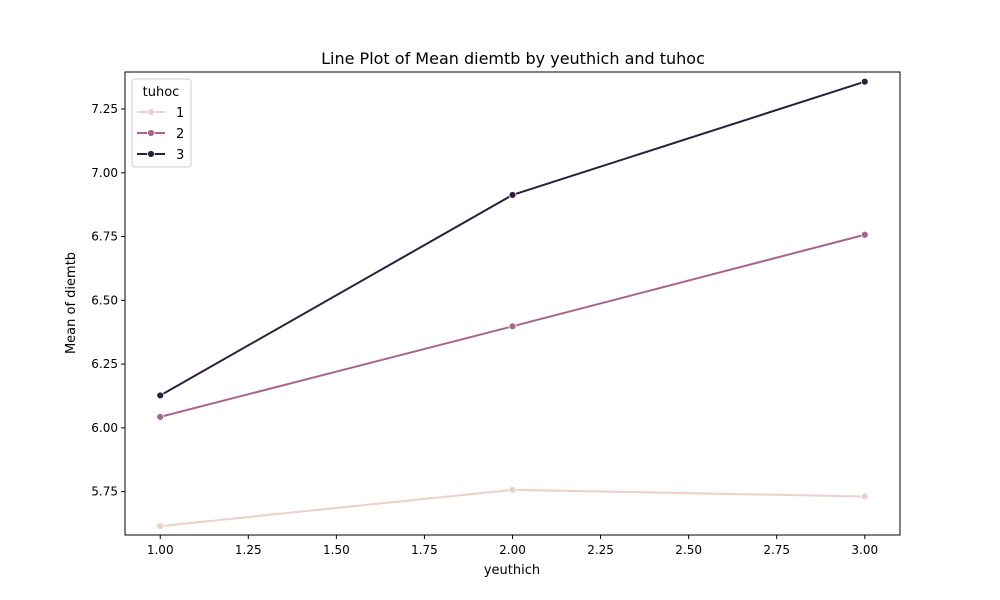 The image size is (1000, 600). I want to click on legend-label-2: 2, so click(180, 134).